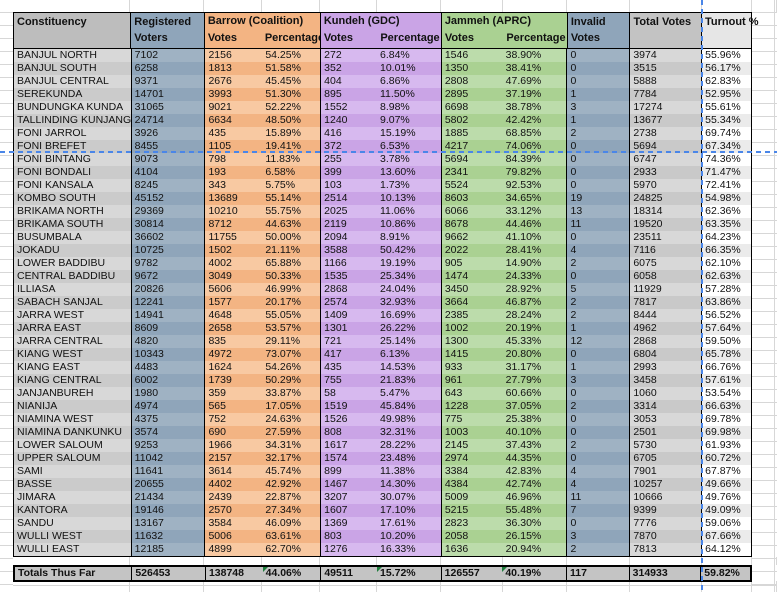 The image size is (777, 592). I want to click on cell-registered: 3926, so click(167, 133).